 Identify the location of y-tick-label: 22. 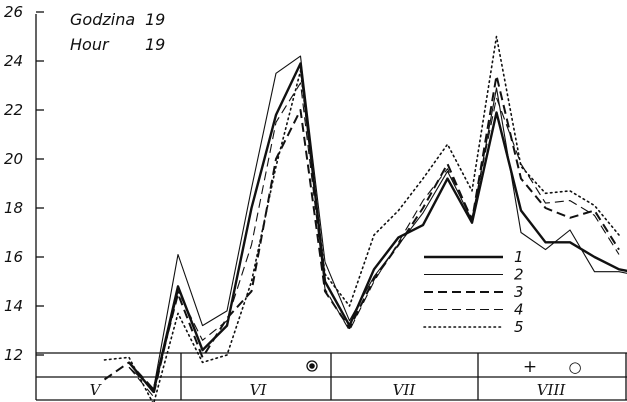
(13, 110).